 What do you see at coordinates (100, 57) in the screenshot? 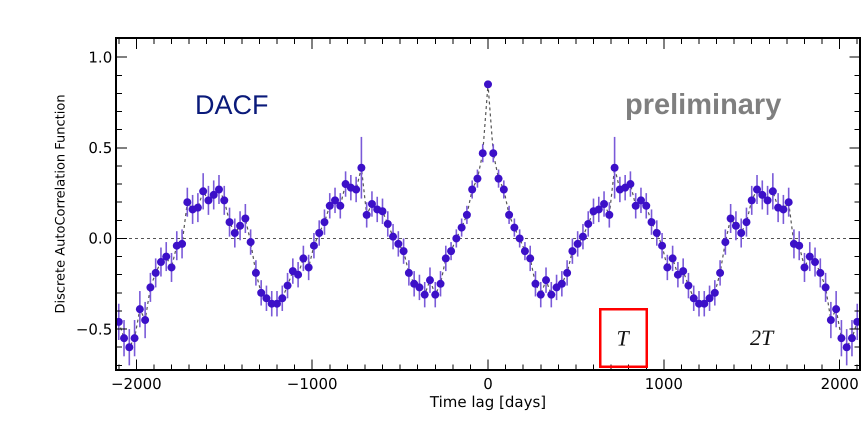
I see `y-tick-label: 1.0` at bounding box center [100, 57].